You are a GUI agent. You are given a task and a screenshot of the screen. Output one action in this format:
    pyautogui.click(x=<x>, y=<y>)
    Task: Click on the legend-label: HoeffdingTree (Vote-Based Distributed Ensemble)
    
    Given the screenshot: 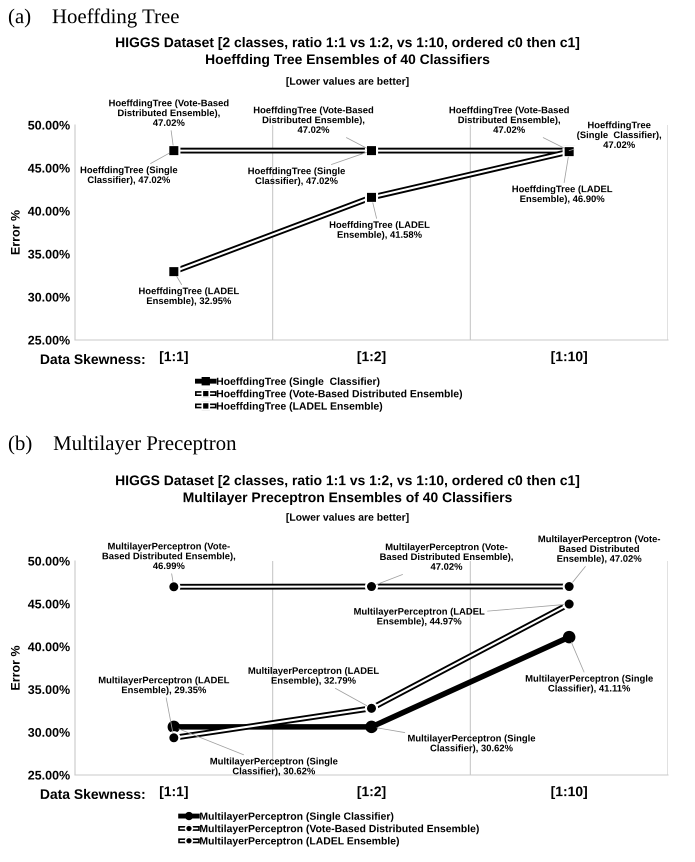 What is the action you would take?
    pyautogui.click(x=339, y=395)
    